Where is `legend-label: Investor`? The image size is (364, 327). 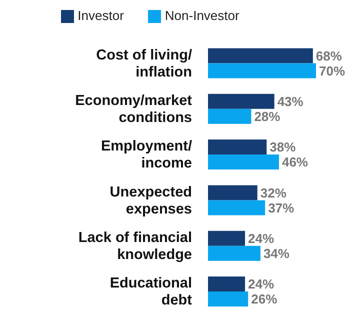 legend-label: Investor is located at coordinates (101, 15).